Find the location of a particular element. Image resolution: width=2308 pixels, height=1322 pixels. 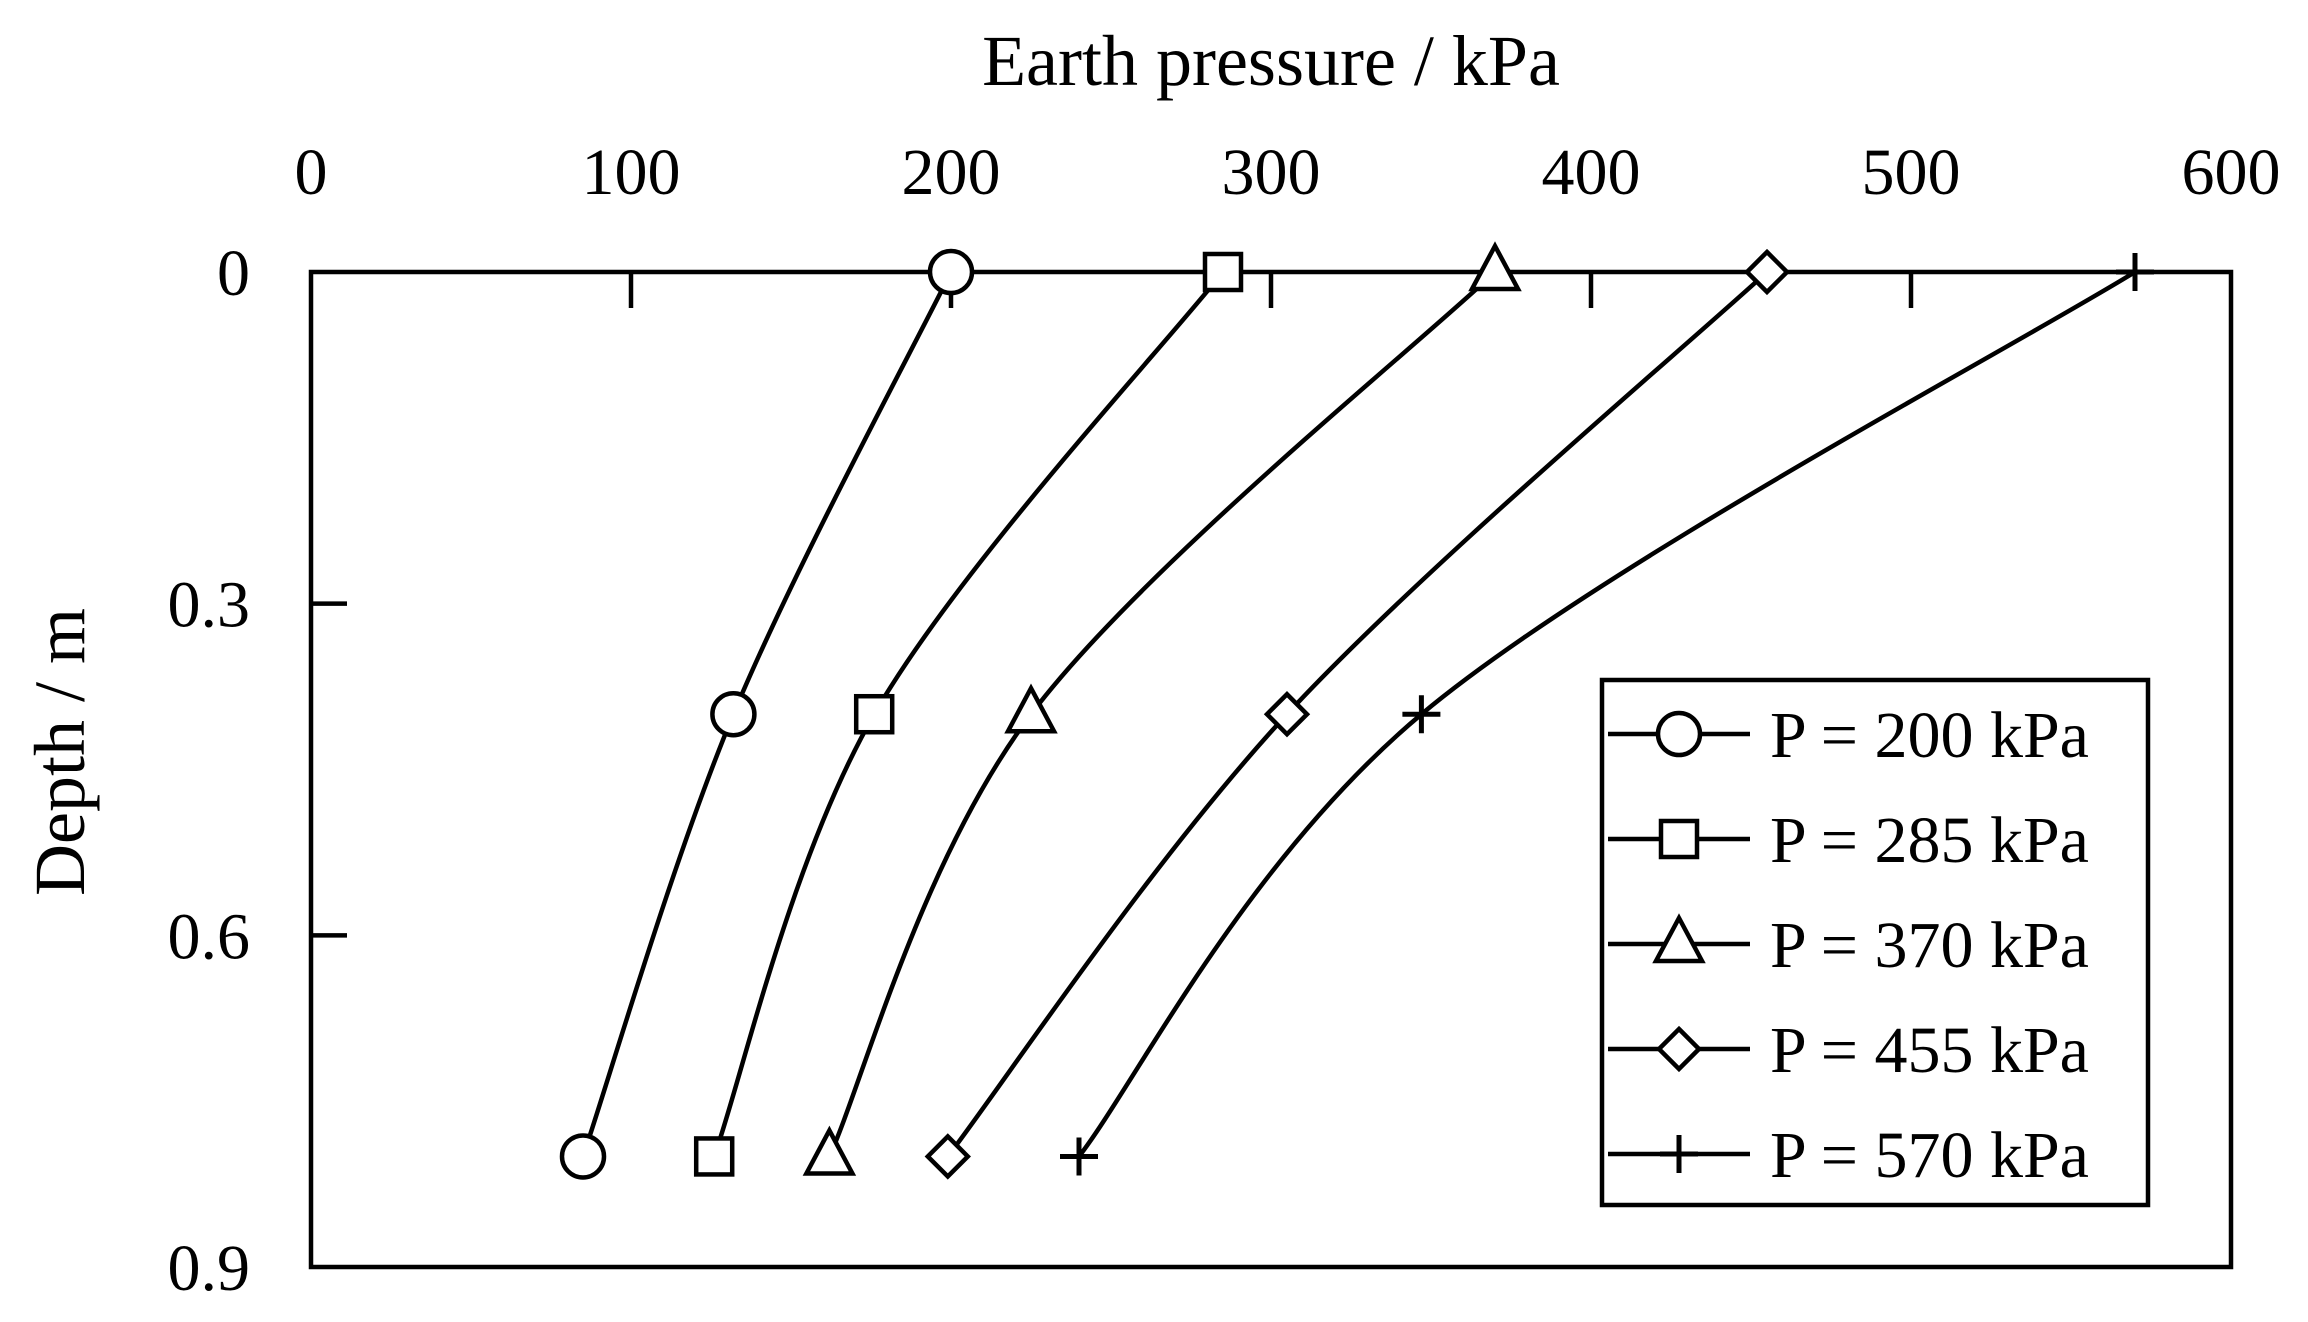

legend-label: P = 285 kPa is located at coordinates (1929, 840).